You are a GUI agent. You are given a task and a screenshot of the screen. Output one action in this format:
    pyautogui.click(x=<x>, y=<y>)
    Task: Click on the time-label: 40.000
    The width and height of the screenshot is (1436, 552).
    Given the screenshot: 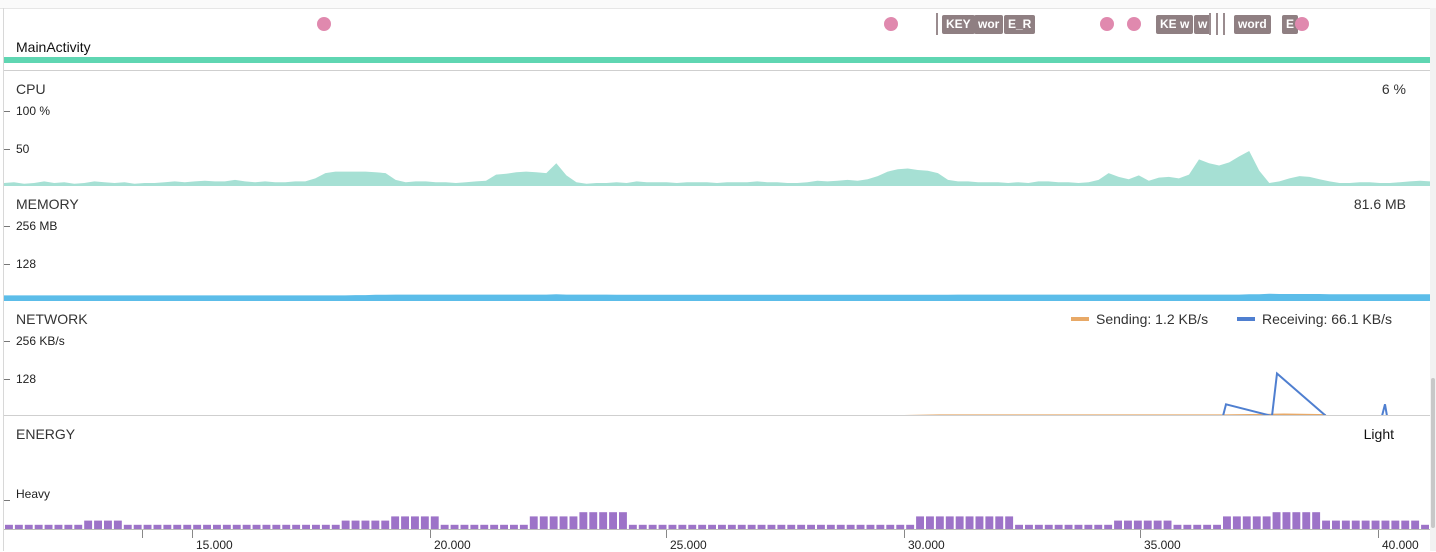 What is the action you would take?
    pyautogui.click(x=1400, y=545)
    